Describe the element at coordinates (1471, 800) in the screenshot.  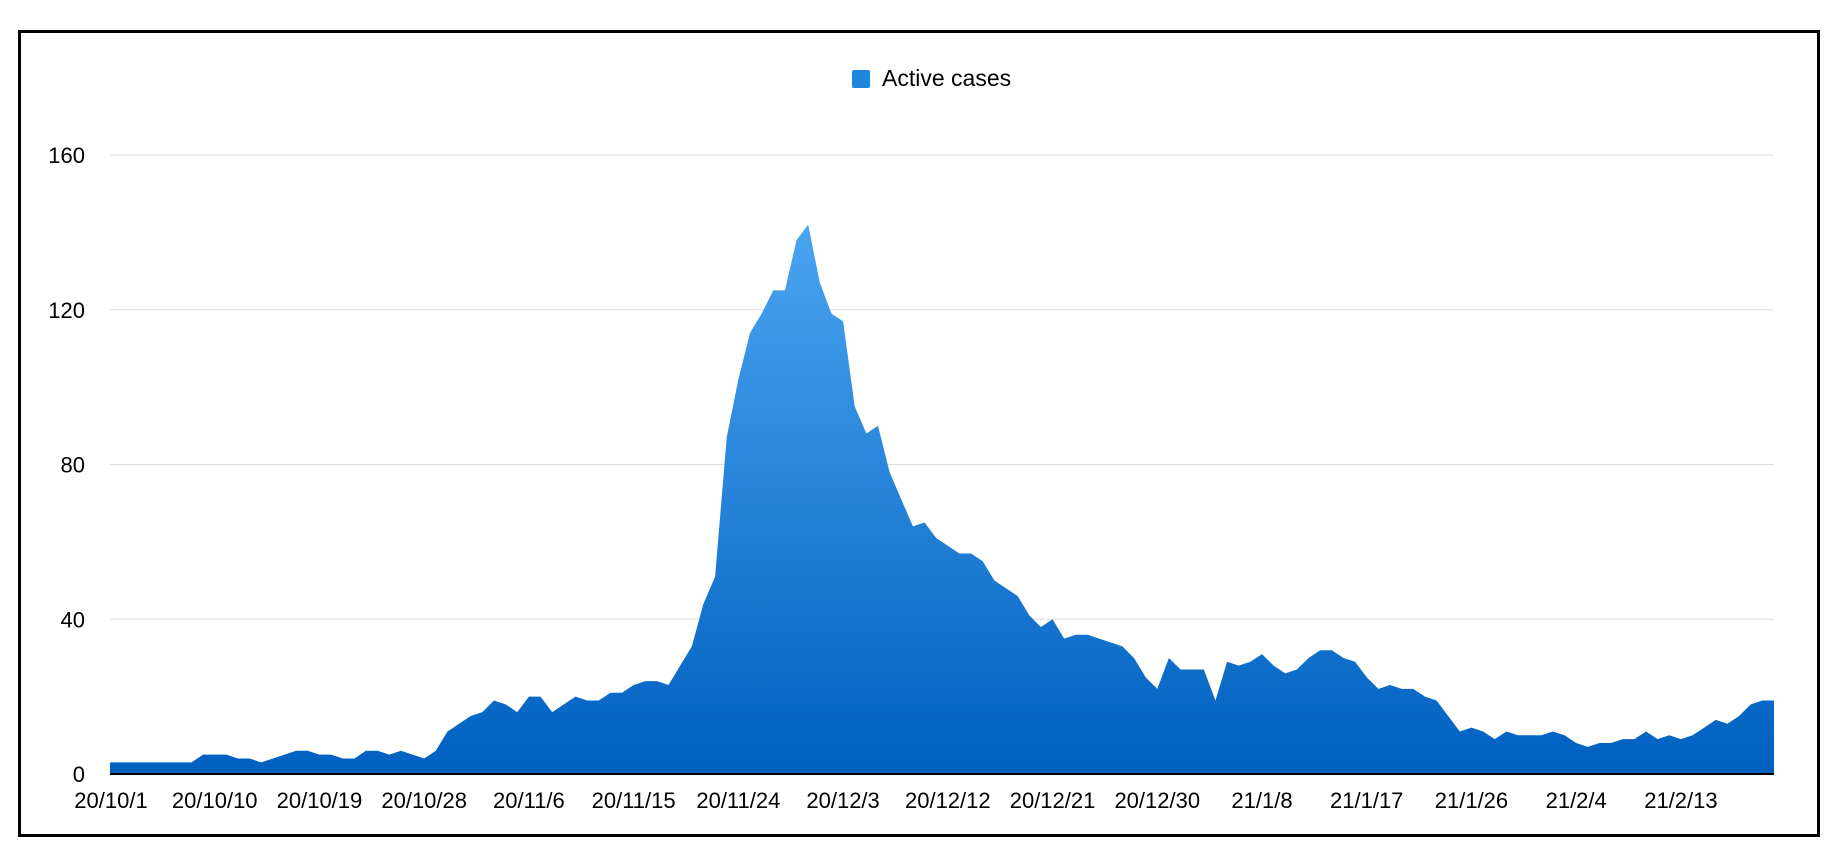
I see `x-tick-label: 21/1/26` at that location.